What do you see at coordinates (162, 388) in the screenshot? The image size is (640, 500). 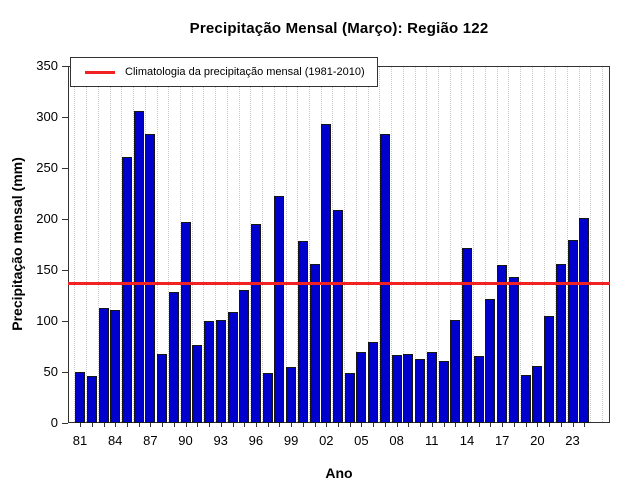 I see `bar-1988` at bounding box center [162, 388].